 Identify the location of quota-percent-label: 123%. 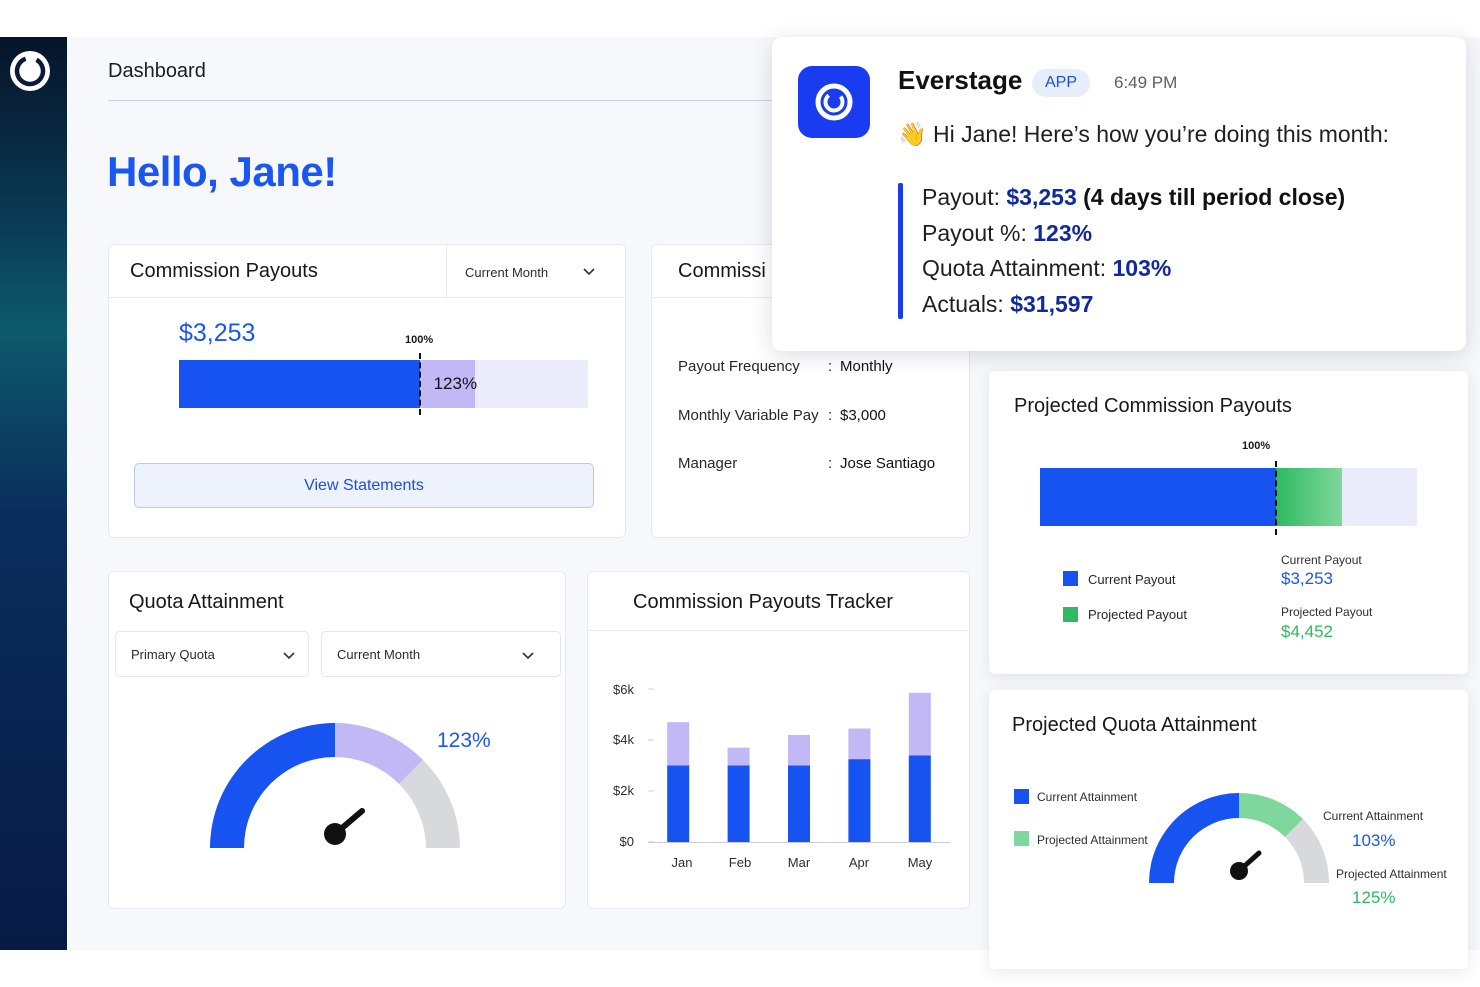
(464, 740).